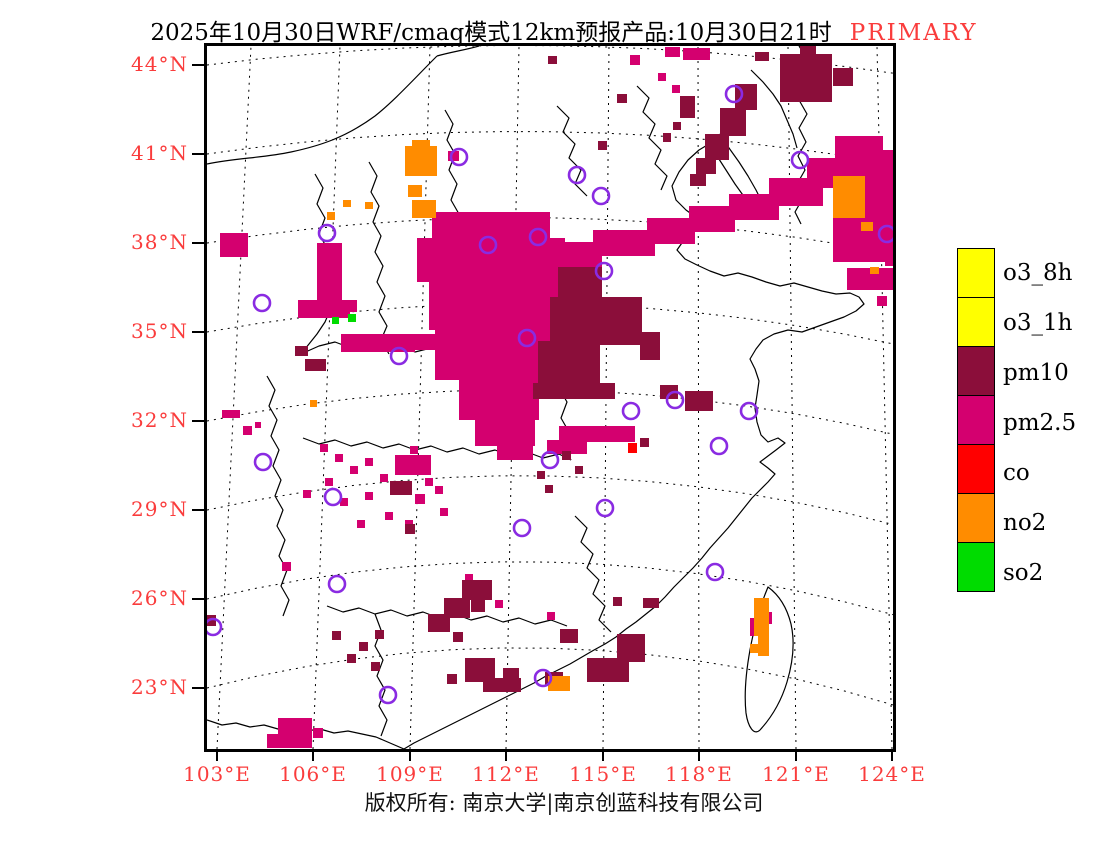  What do you see at coordinates (159, 687) in the screenshot?
I see `lat-label: 23°N` at bounding box center [159, 687].